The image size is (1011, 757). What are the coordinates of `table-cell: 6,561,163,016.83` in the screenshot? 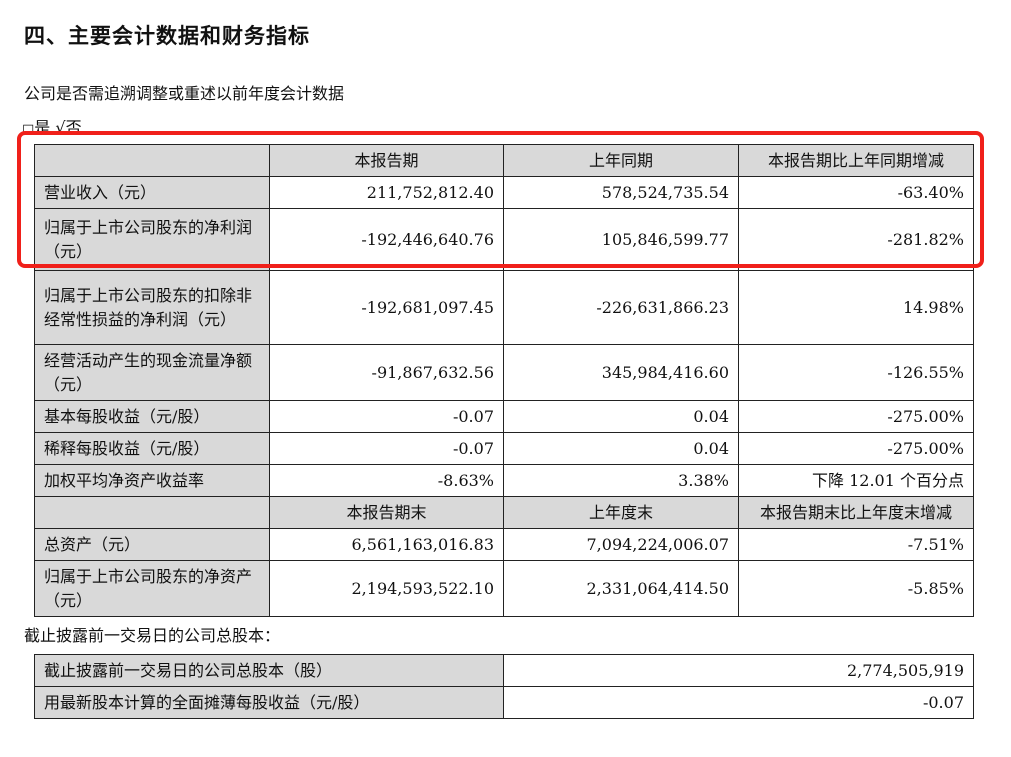 It's located at (386, 544).